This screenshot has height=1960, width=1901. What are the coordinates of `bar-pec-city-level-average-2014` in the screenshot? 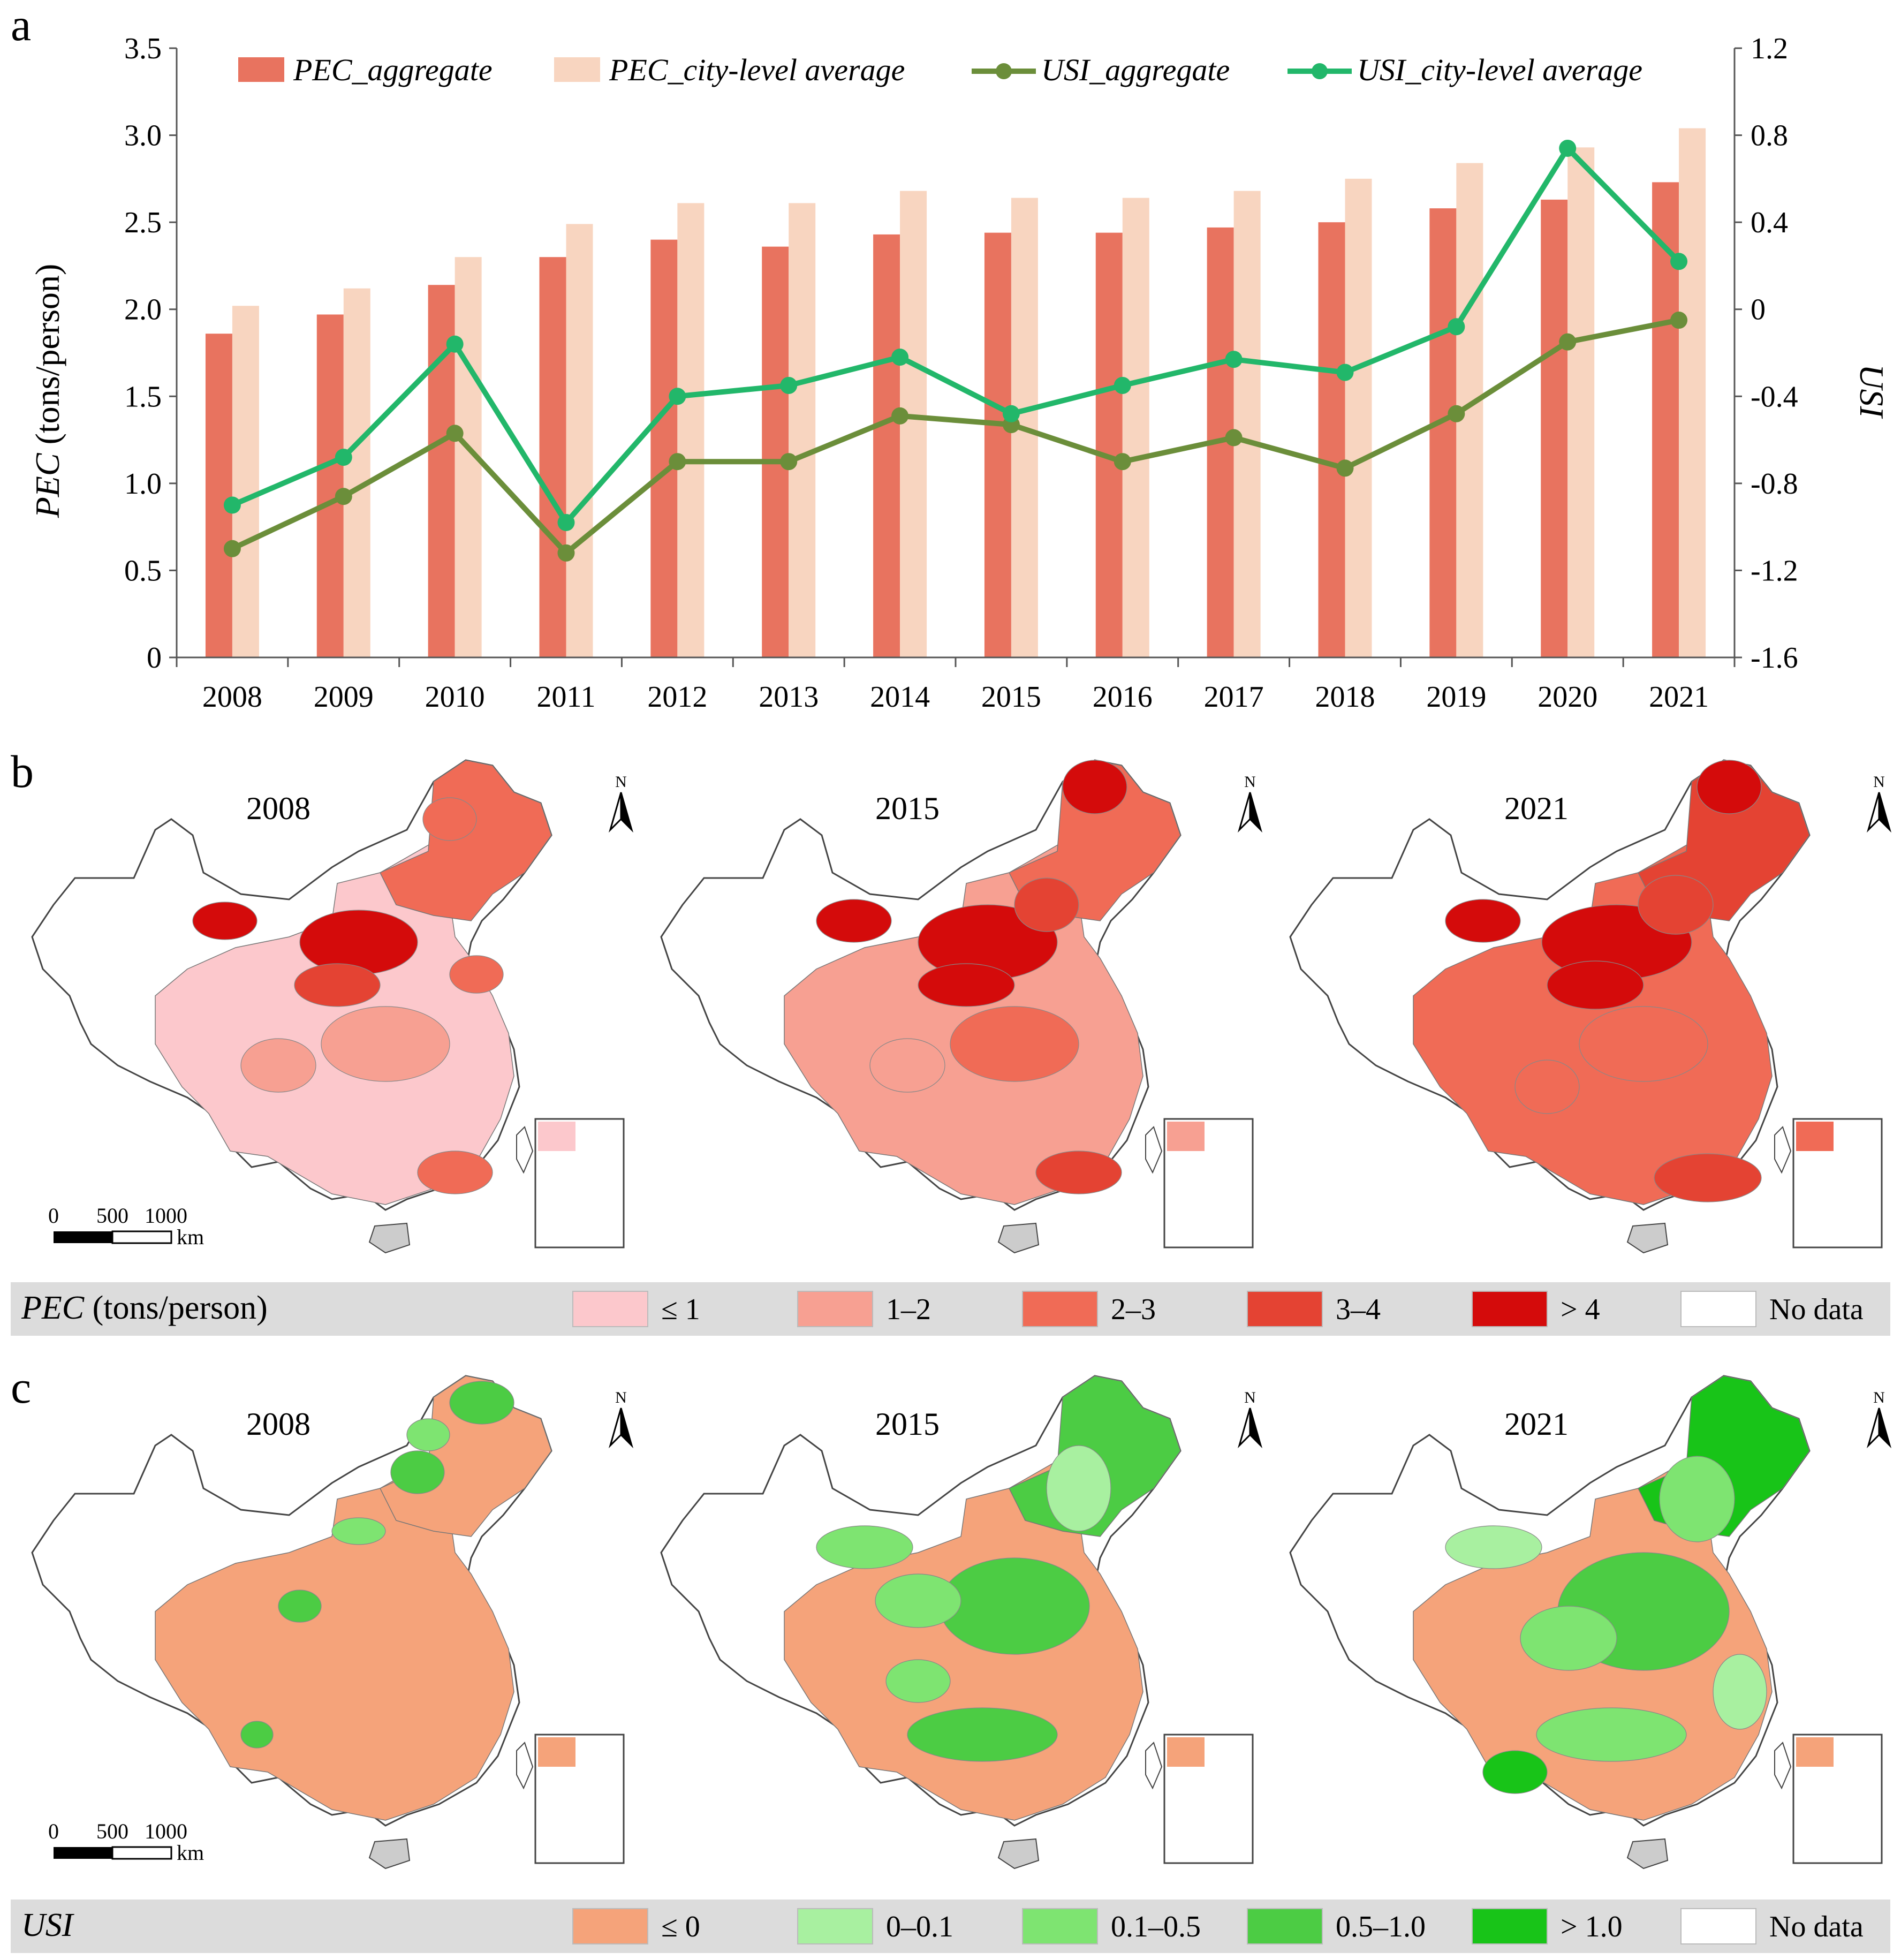 It's located at (913, 424).